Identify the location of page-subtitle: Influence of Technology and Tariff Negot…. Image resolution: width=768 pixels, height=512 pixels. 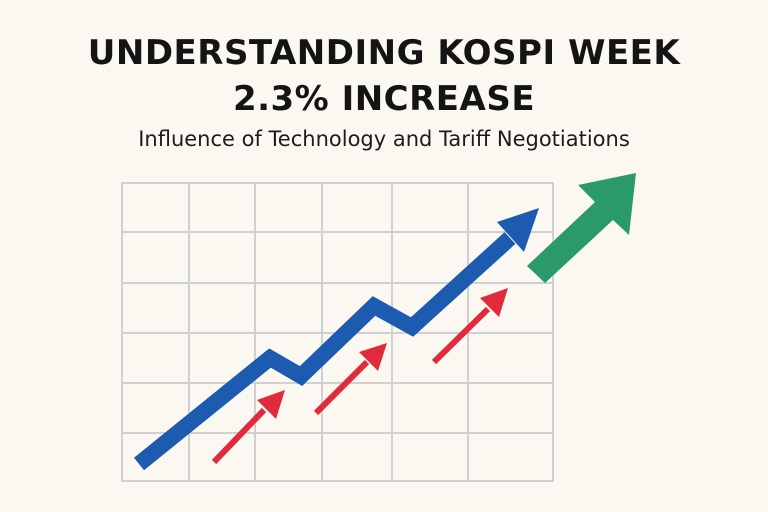
(384, 139).